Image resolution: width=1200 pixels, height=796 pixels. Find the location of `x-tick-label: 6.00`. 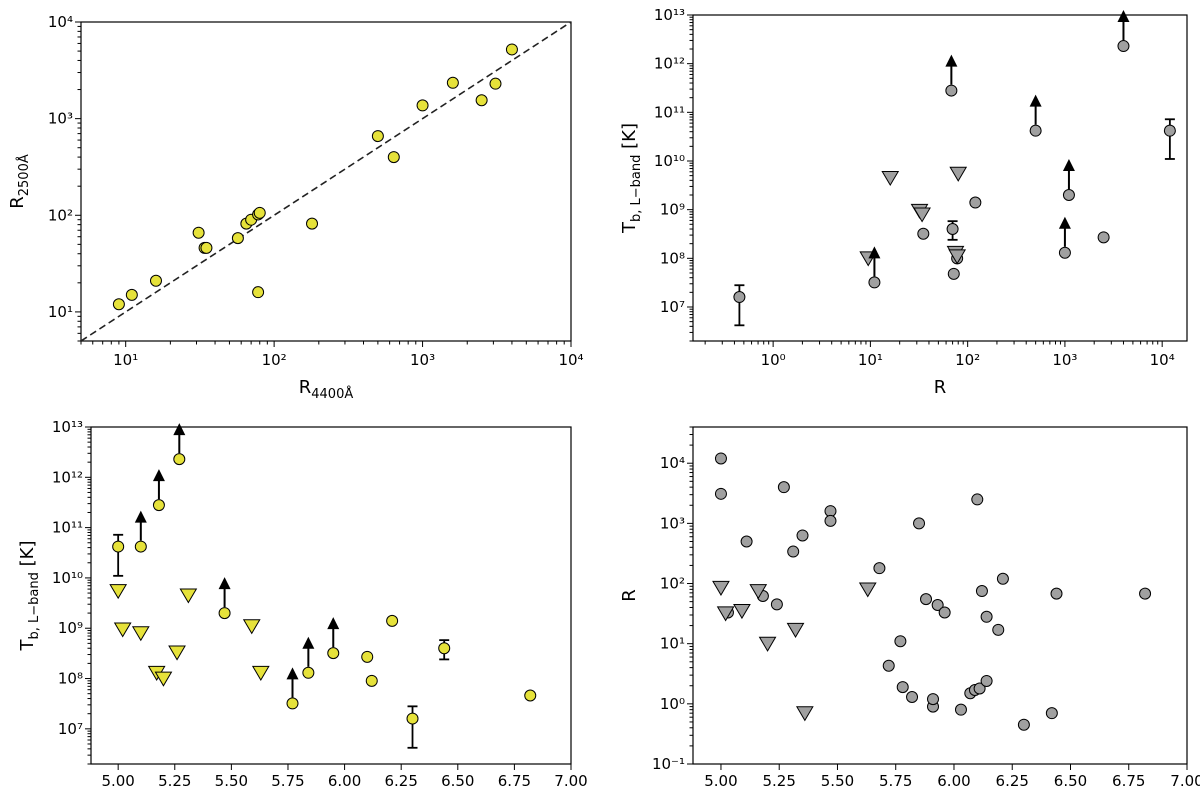

x-tick-label: 6.00 is located at coordinates (344, 781).